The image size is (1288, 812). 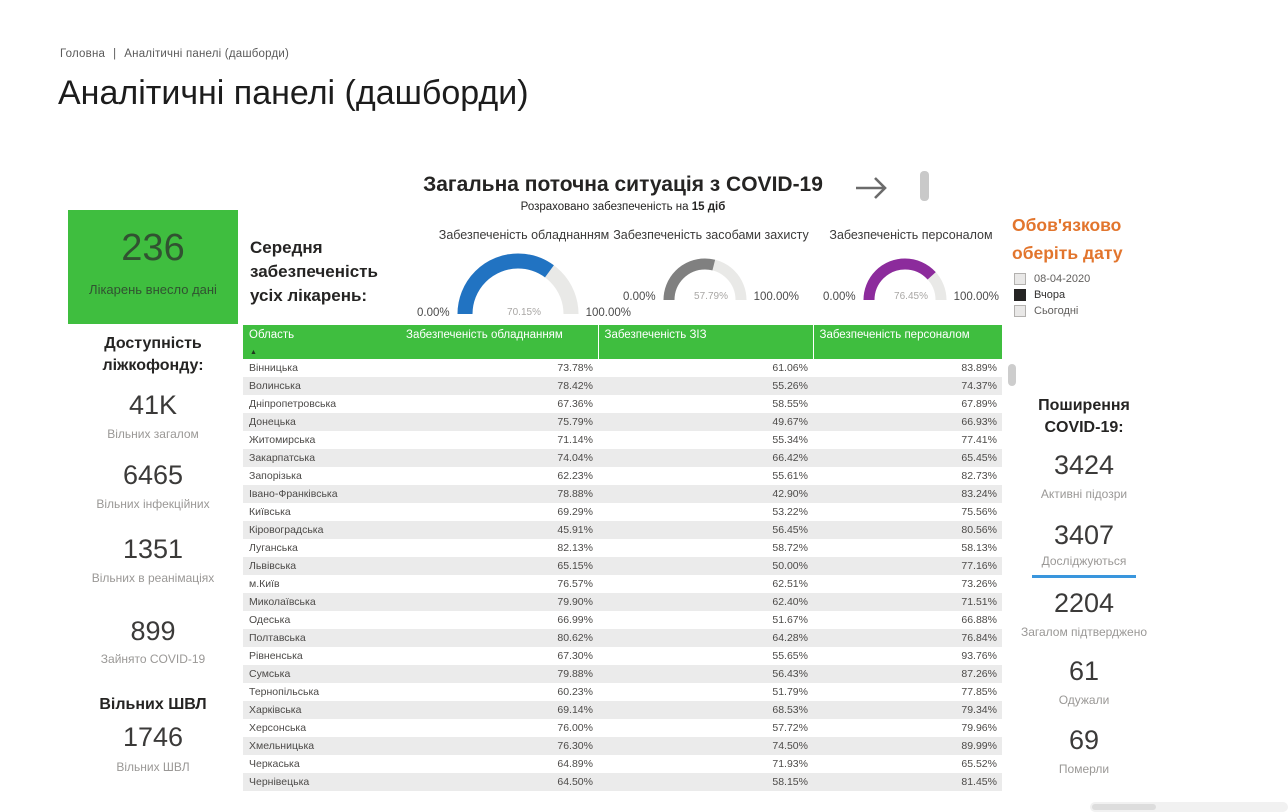 I want to click on table-row: Миколаївська 79.90% 62.40% 71.51%, so click(x=622, y=602).